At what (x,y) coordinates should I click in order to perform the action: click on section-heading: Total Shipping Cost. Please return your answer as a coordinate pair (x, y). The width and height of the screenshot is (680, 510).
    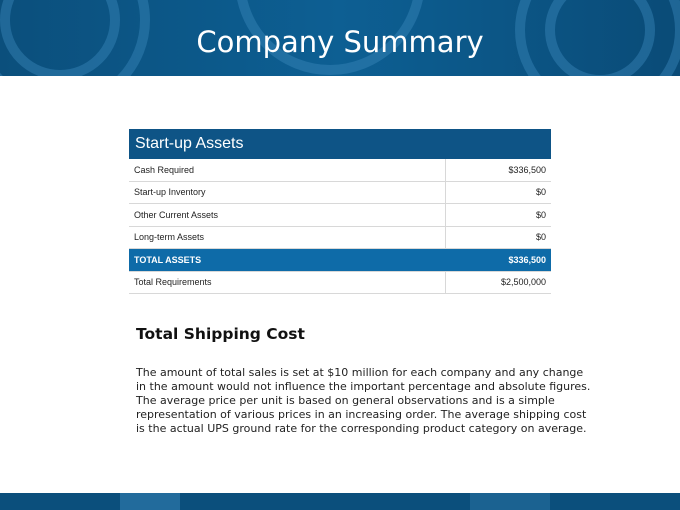
    Looking at the image, I should click on (220, 334).